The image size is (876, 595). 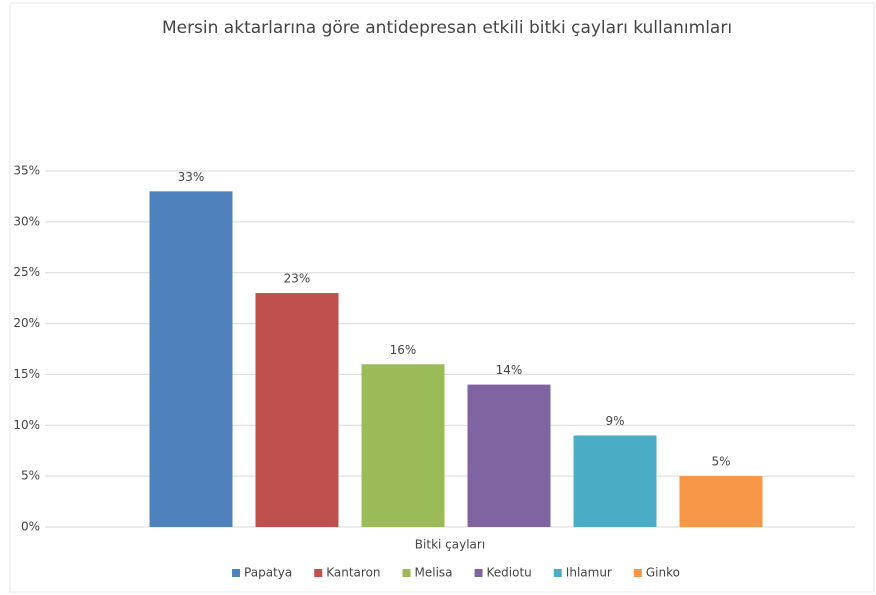 I want to click on legend-label: Kantaron, so click(x=353, y=573).